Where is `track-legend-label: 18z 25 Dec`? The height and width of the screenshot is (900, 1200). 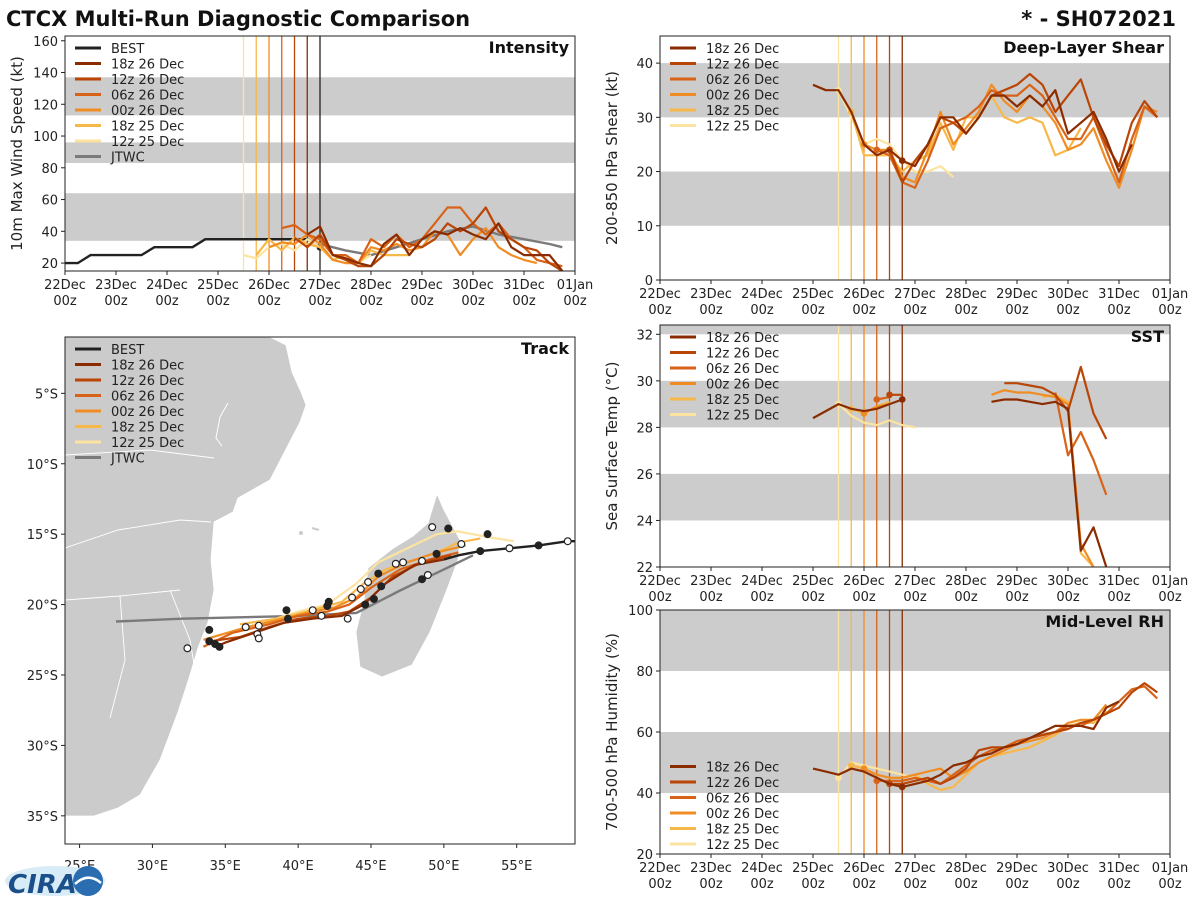
track-legend-label: 18z 25 Dec is located at coordinates (147, 428).